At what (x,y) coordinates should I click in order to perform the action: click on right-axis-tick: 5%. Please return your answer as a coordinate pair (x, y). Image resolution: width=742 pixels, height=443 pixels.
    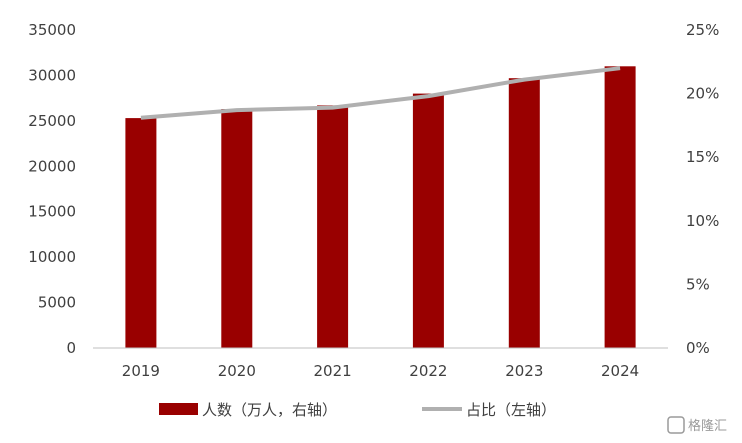
    Looking at the image, I should click on (698, 284).